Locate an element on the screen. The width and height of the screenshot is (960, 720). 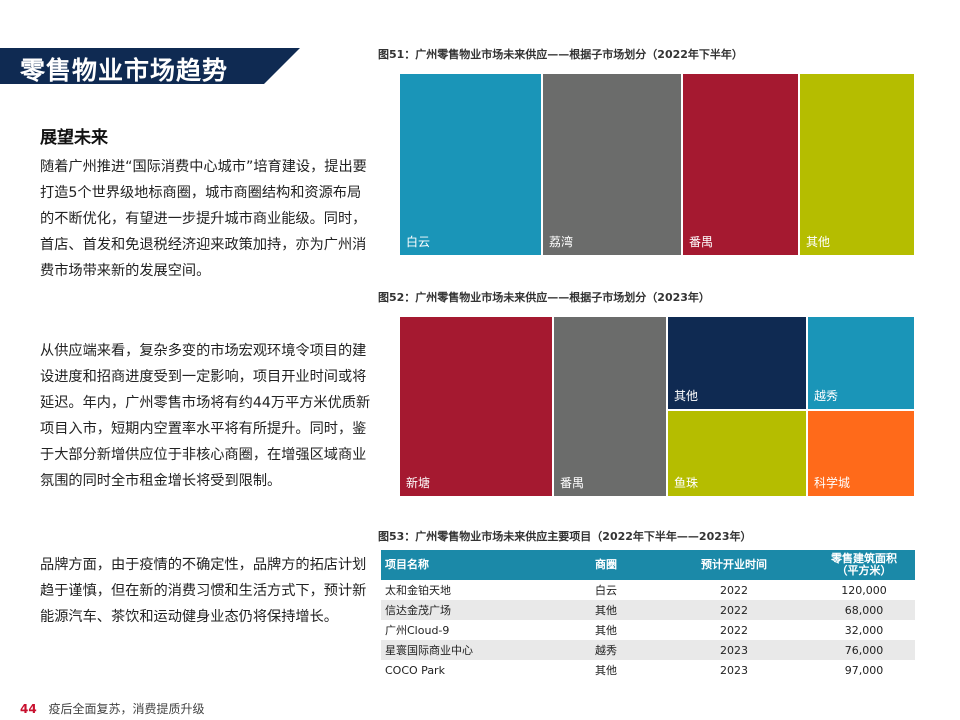
cell-retail-area: 97,000 is located at coordinates (864, 670).